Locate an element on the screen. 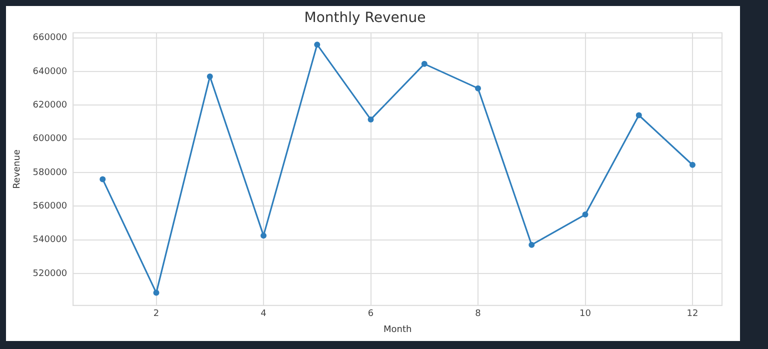 The image size is (768, 349). y-tick-label: 580000 is located at coordinates (50, 173).